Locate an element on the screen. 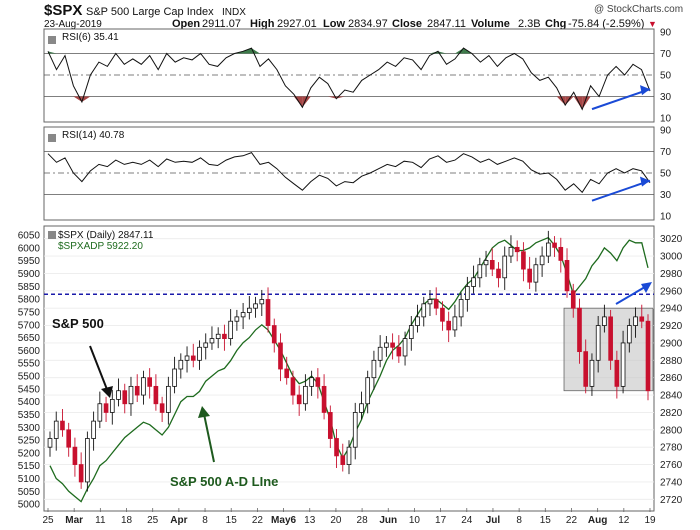  header-date: 23-Aug-2019 is located at coordinates (73, 24).